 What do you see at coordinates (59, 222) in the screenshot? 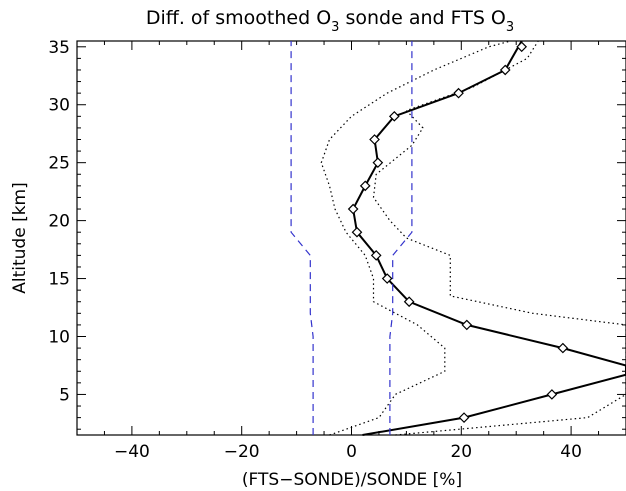
I see `y-tick-label: 20` at bounding box center [59, 222].